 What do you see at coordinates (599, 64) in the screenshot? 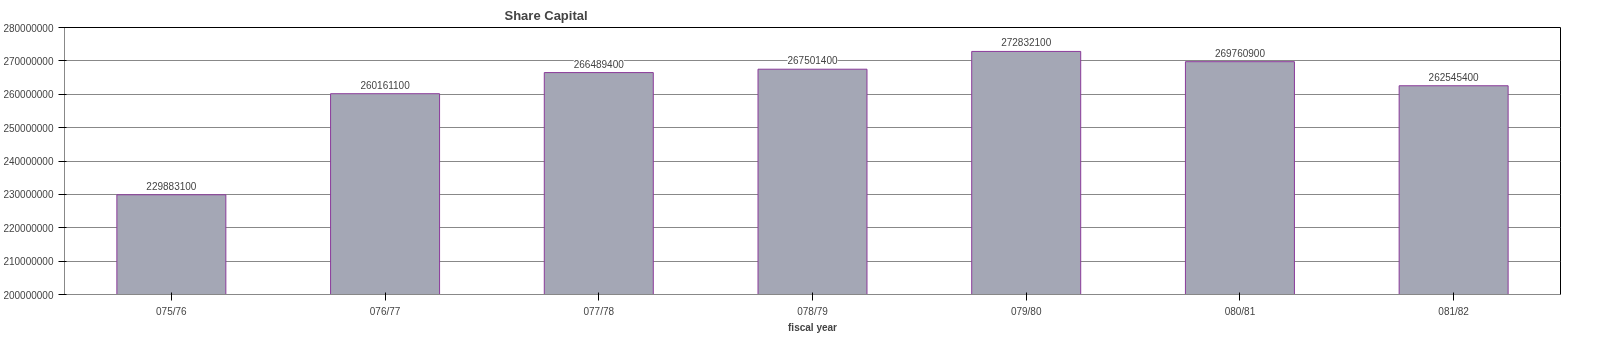
I see `data-label: 266489400` at bounding box center [599, 64].